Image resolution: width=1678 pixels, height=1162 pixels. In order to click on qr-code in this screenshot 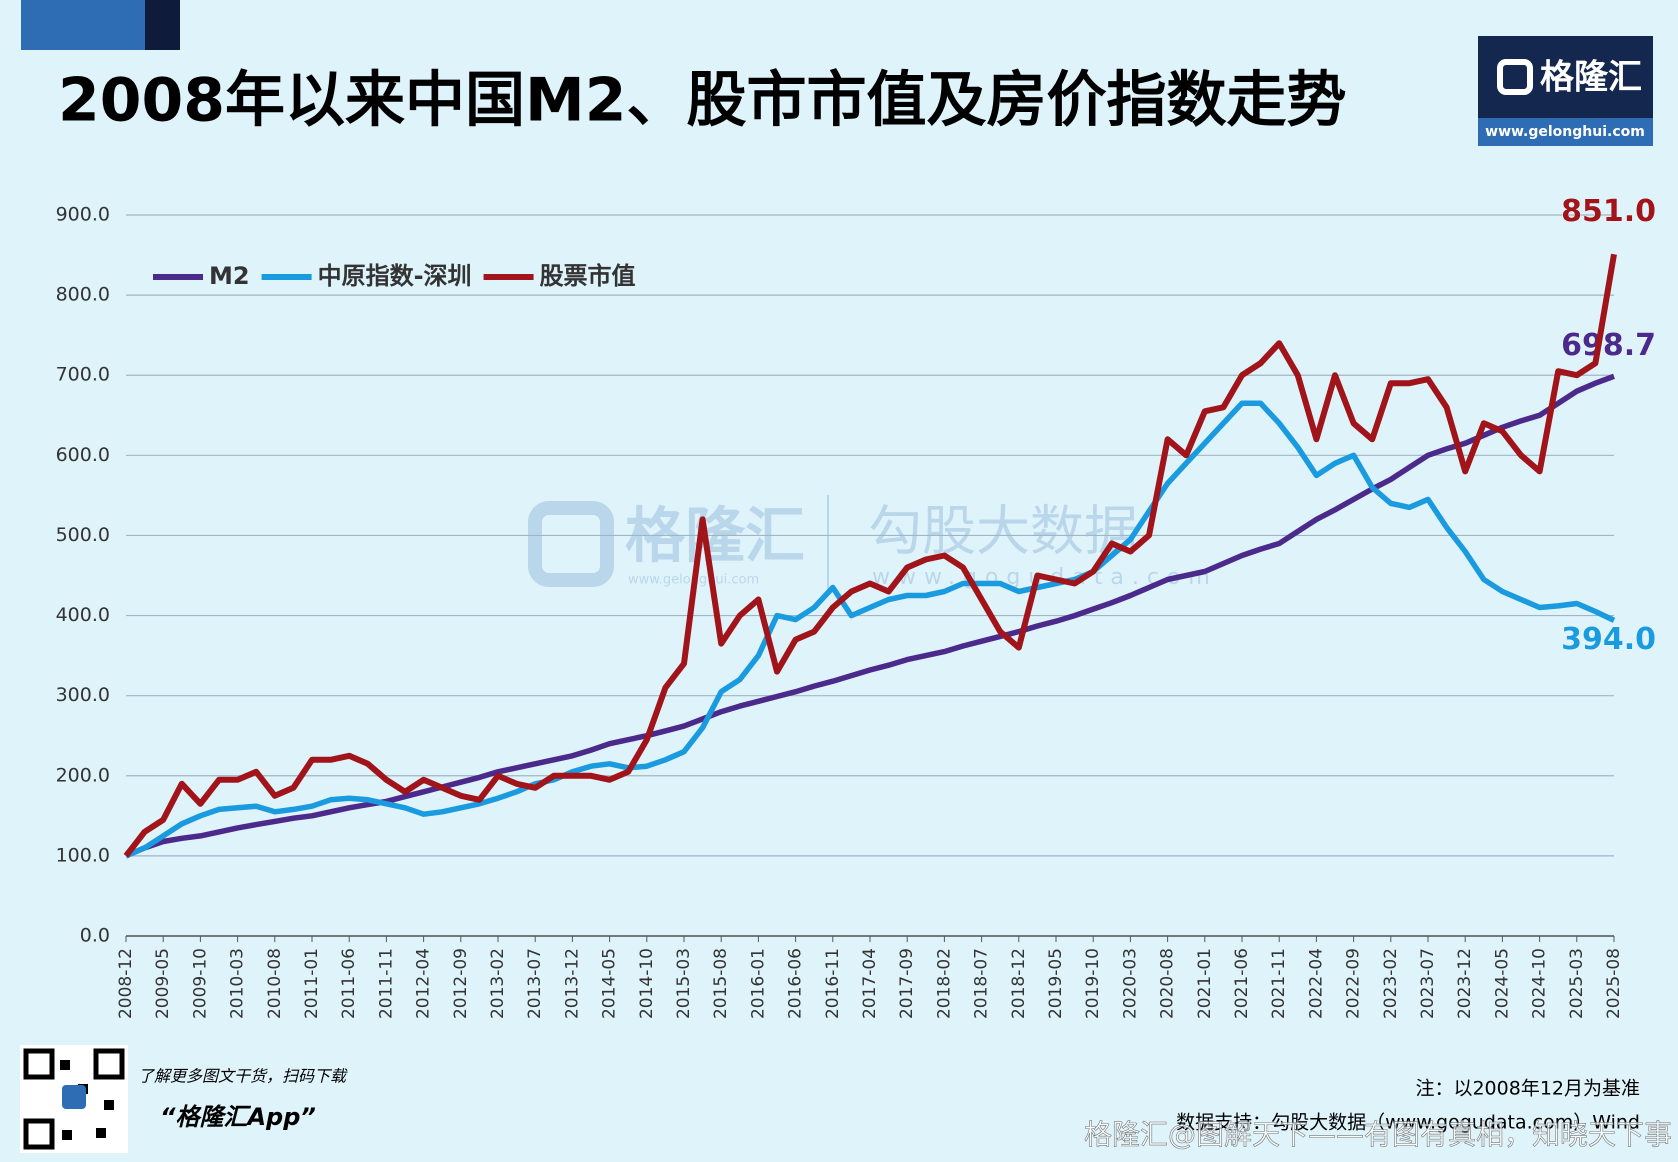, I will do `click(74, 1099)`.